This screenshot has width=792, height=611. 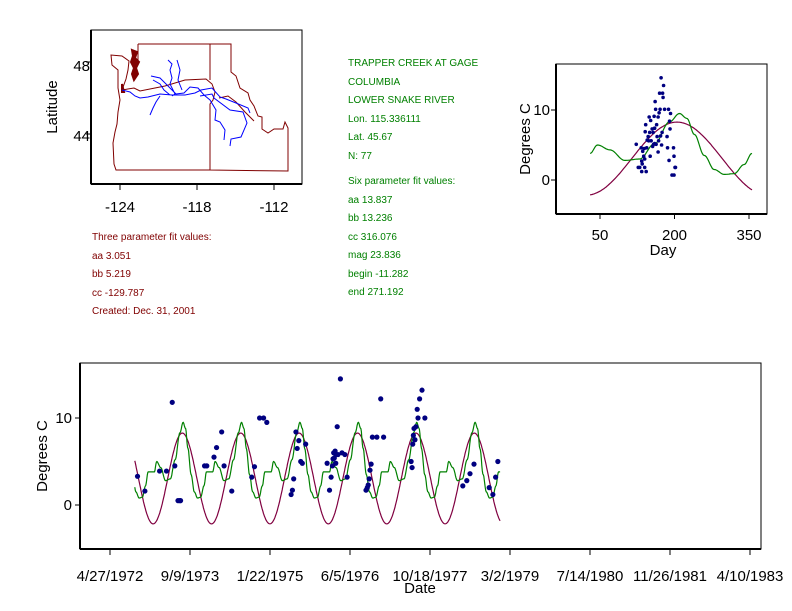 I want to click on six-param-title: Six parameter fit values:, so click(x=402, y=181).